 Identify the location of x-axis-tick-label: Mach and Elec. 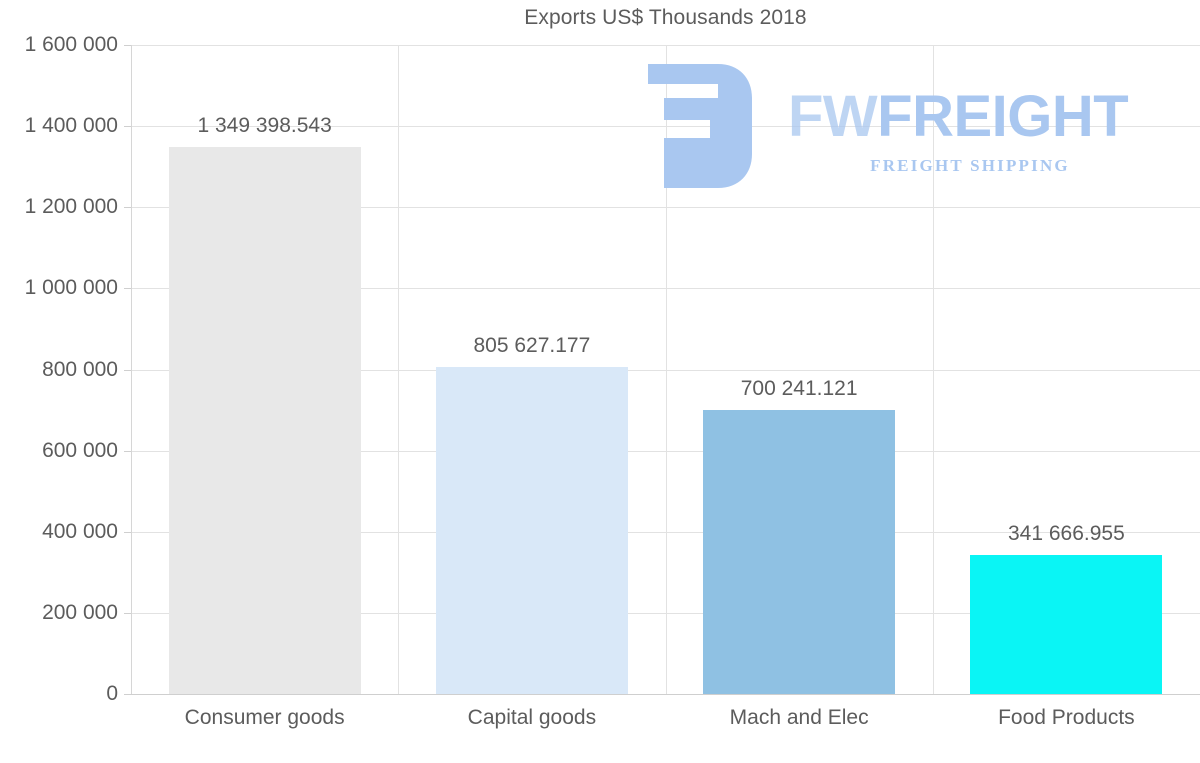
(799, 717).